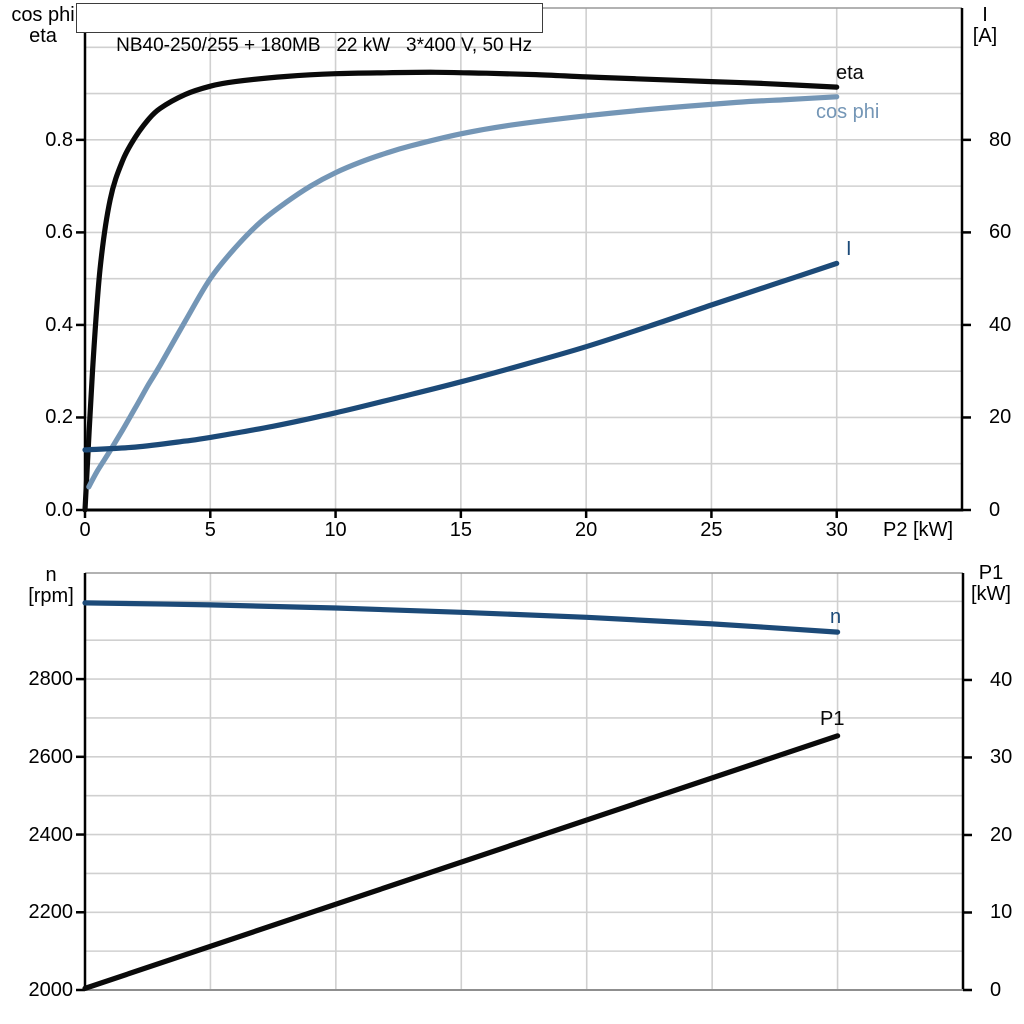  What do you see at coordinates (461, 356) in the screenshot?
I see `top-curve-I` at bounding box center [461, 356].